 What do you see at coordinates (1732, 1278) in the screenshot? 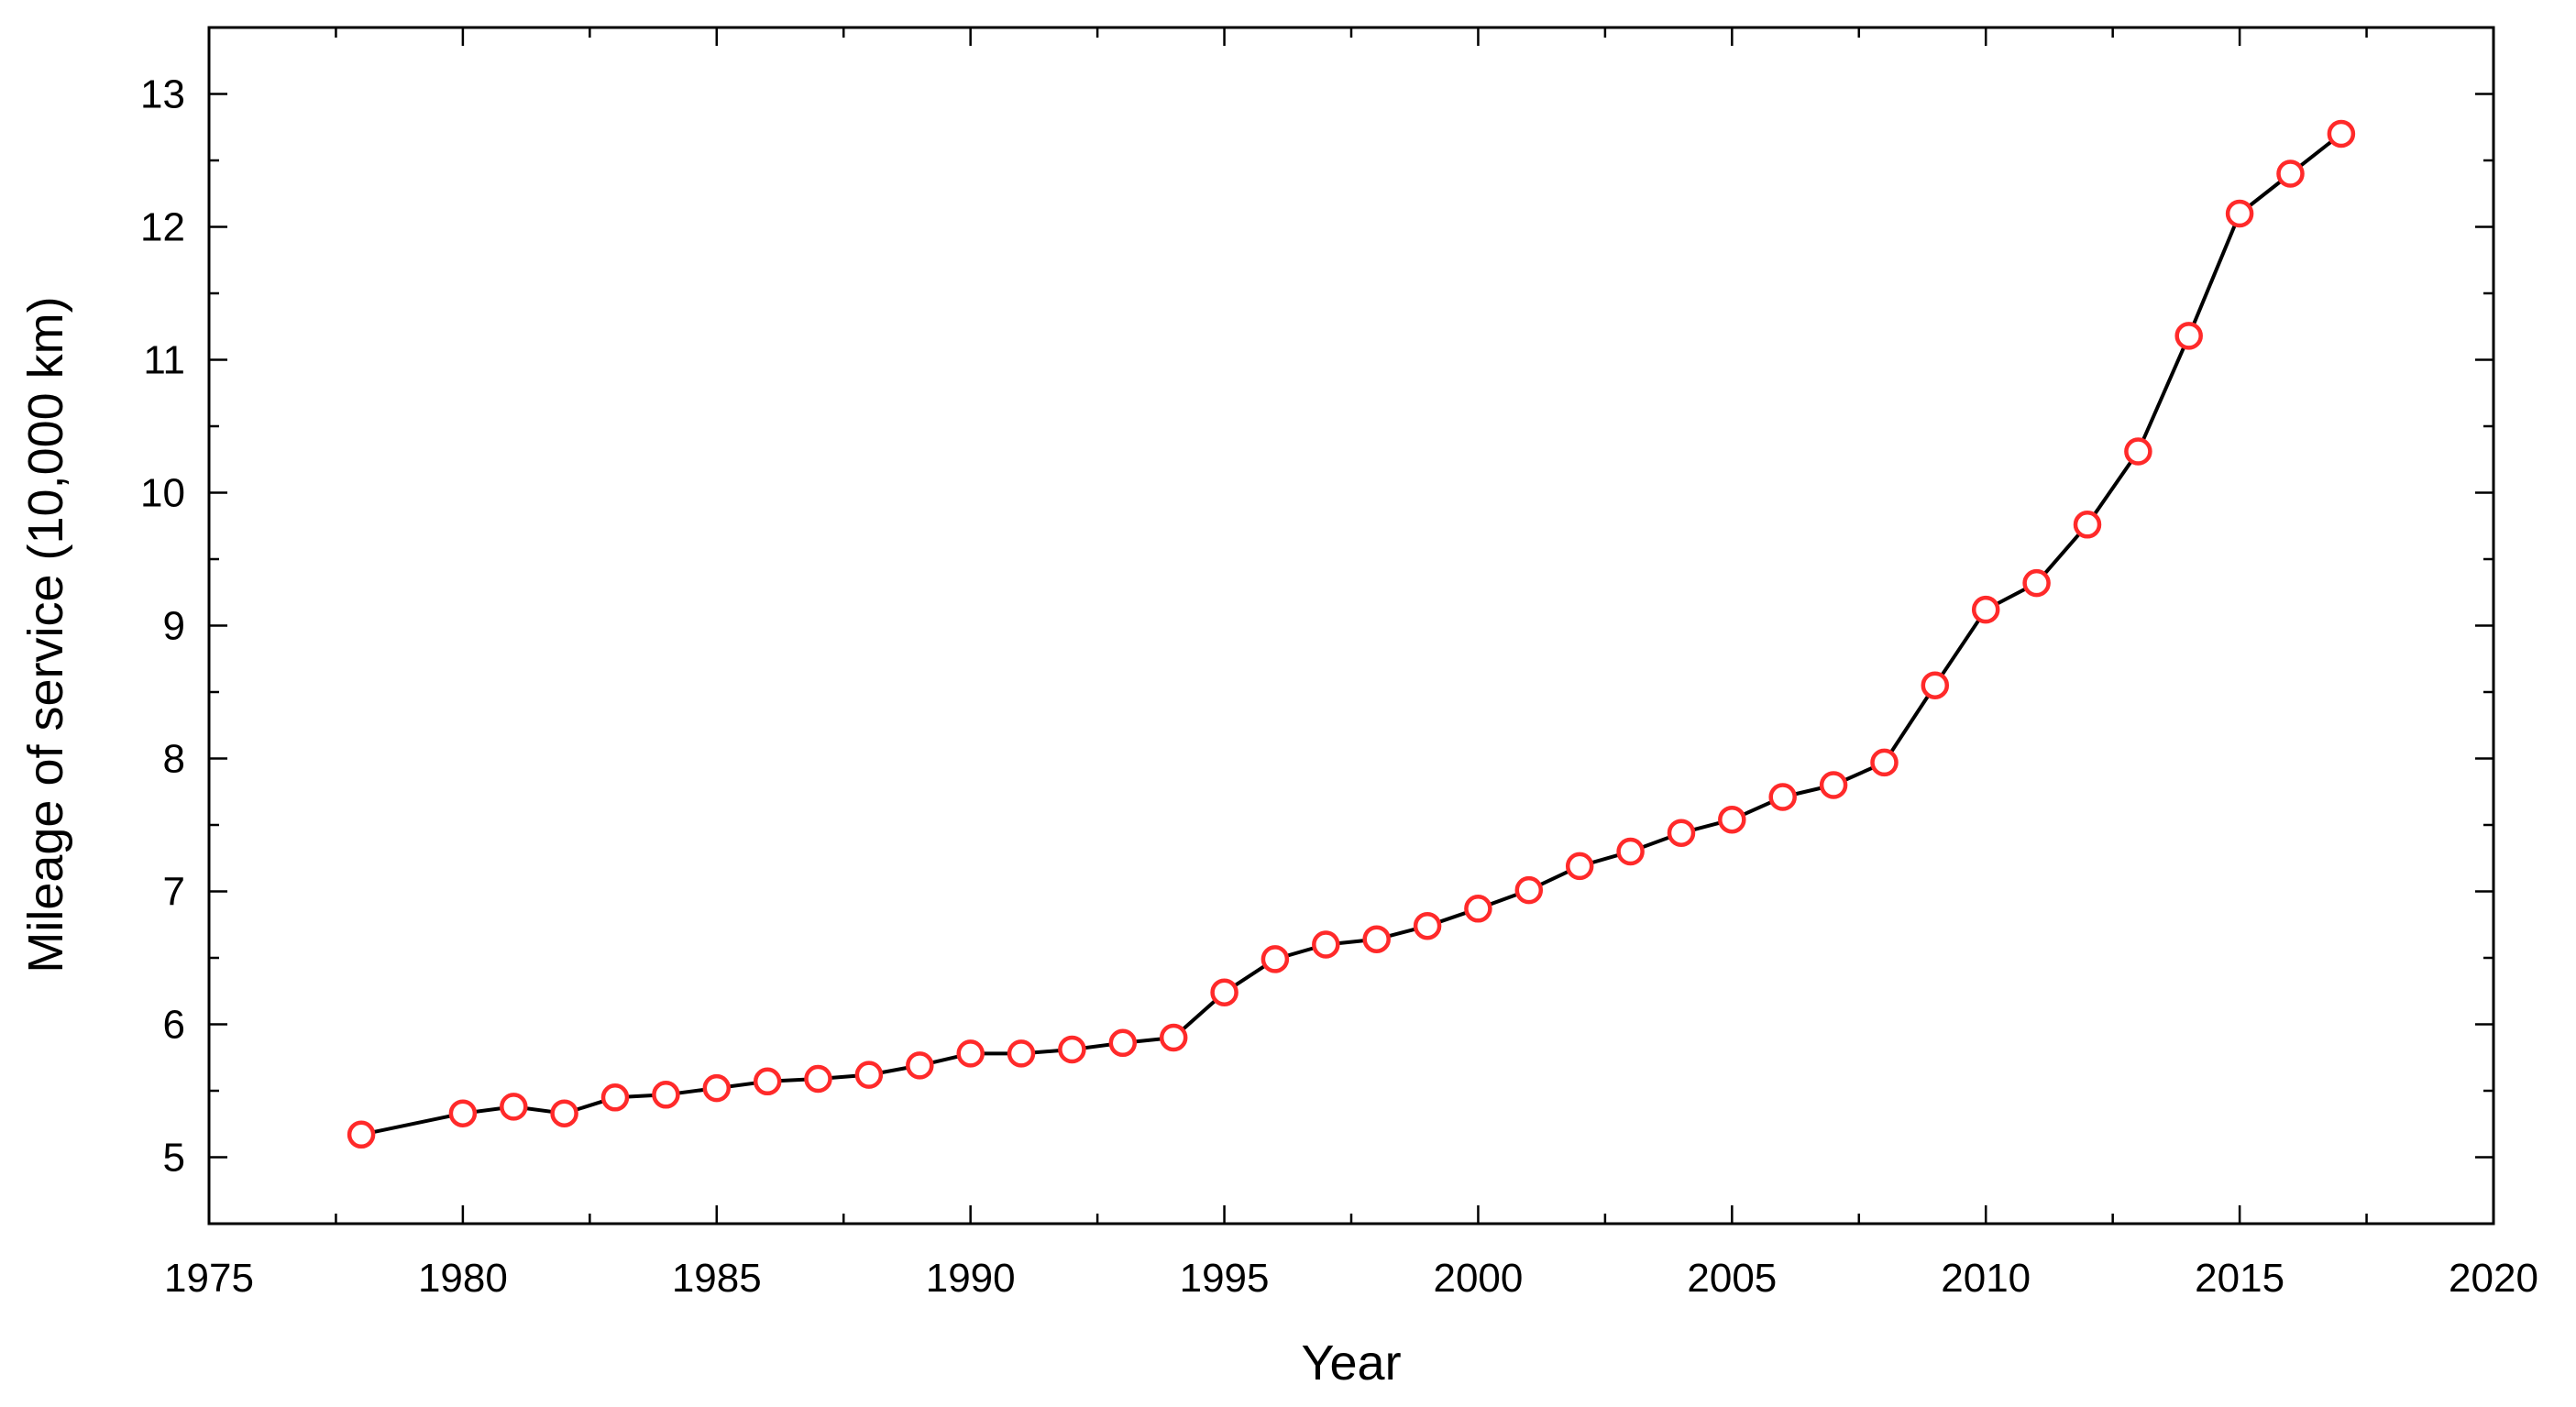
I see `x-tick-label: 2005` at bounding box center [1732, 1278].